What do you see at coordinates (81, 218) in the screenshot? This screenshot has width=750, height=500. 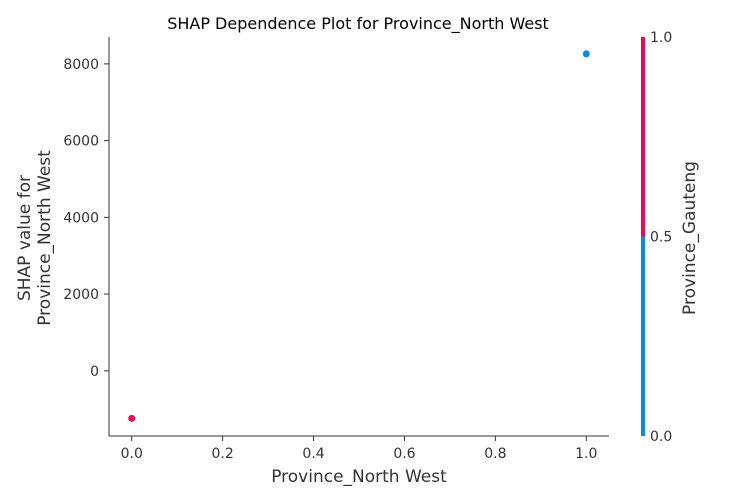 I see `y-tick-label: 4000` at bounding box center [81, 218].